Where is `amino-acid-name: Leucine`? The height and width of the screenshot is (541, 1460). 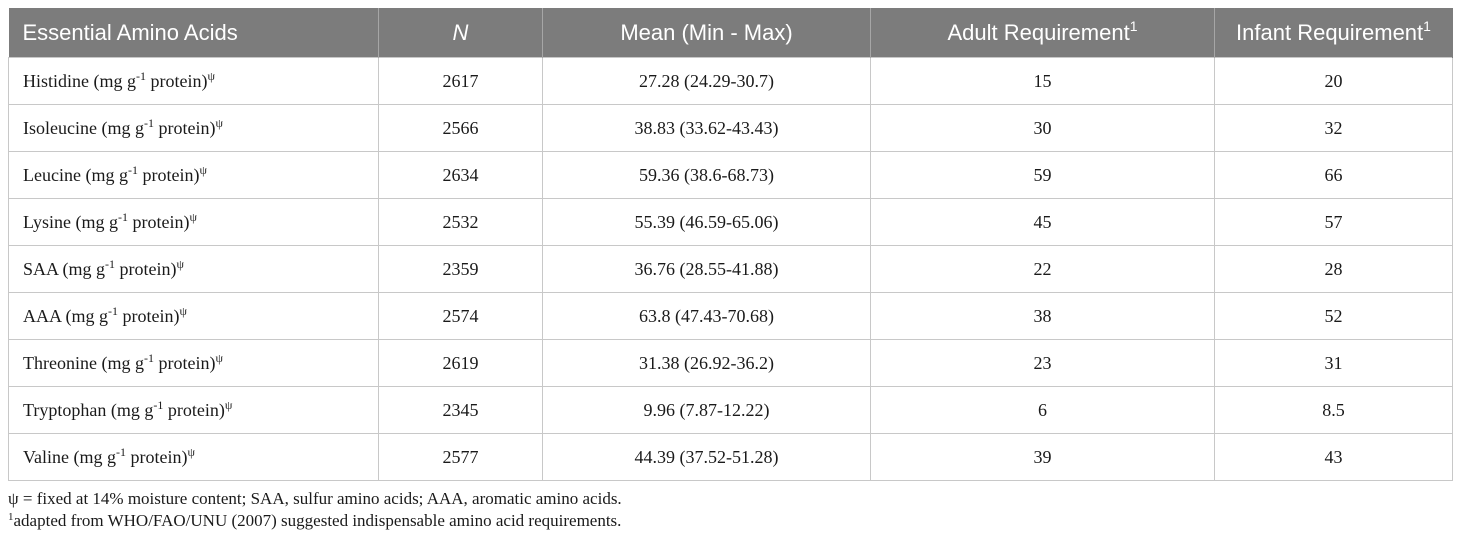
amino-acid-name: Leucine is located at coordinates (52, 174).